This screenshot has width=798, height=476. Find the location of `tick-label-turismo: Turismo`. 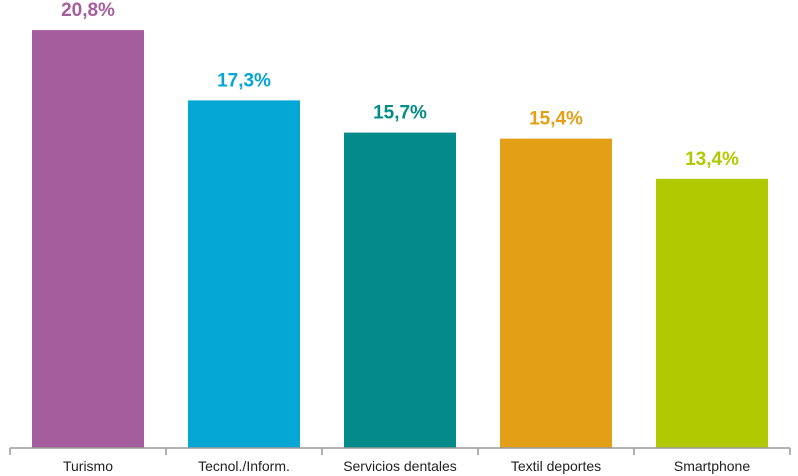

tick-label-turismo: Turismo is located at coordinates (88, 466).